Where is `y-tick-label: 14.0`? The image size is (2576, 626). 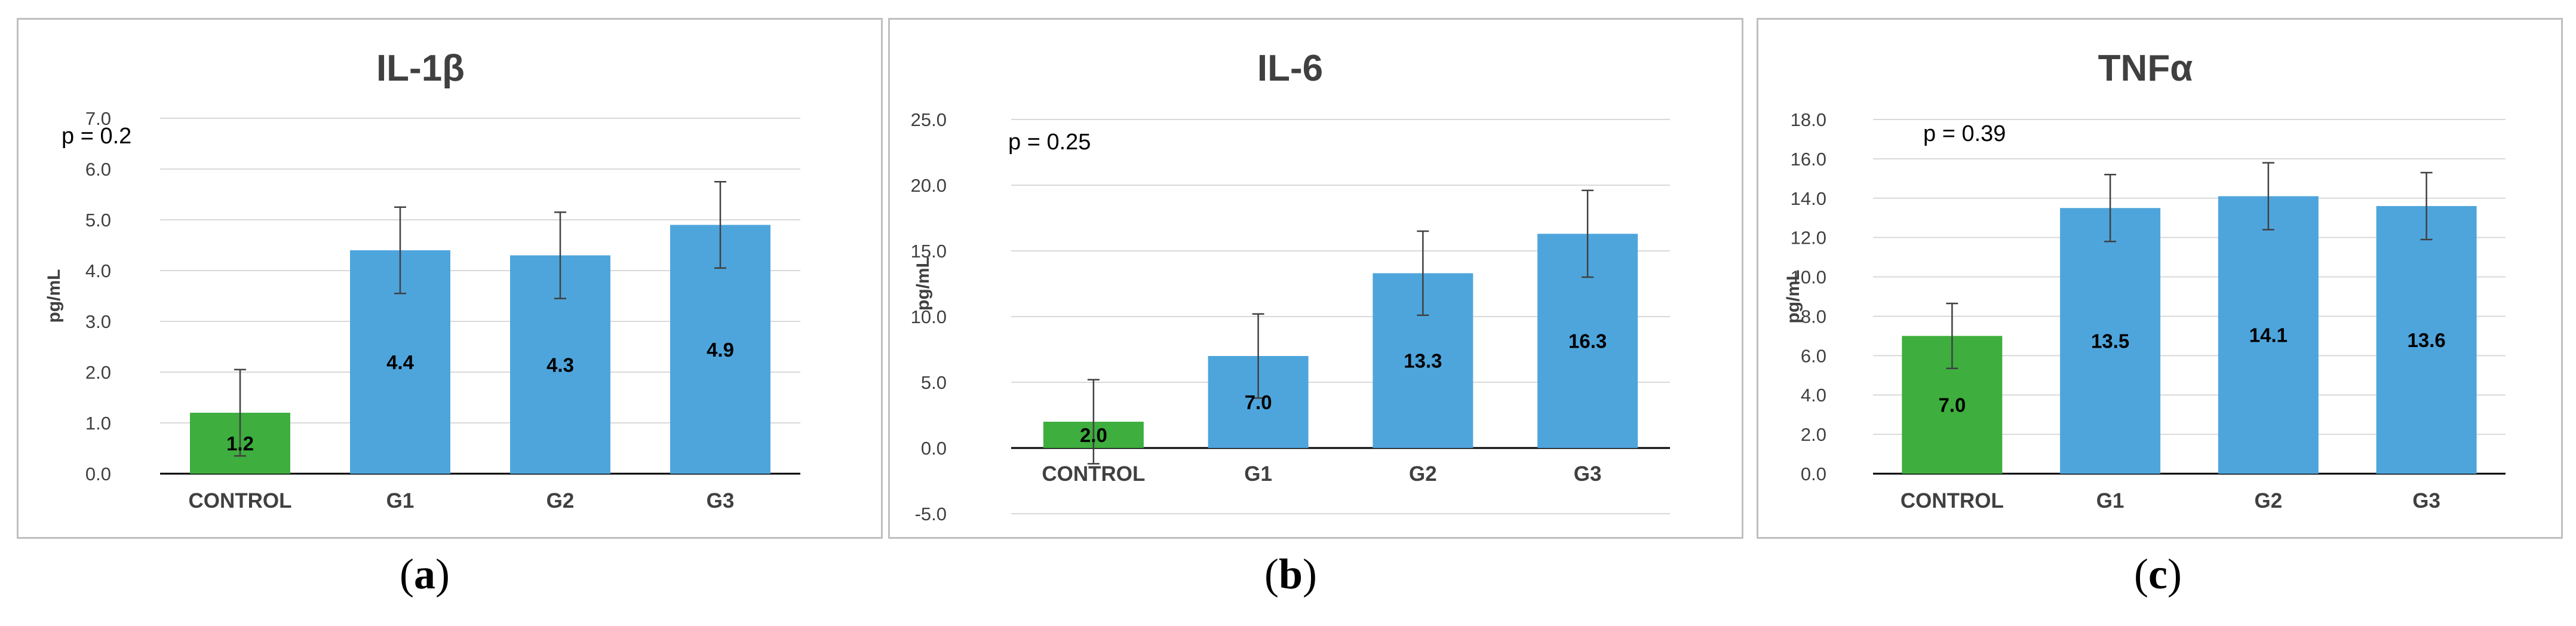 y-tick-label: 14.0 is located at coordinates (1808, 198).